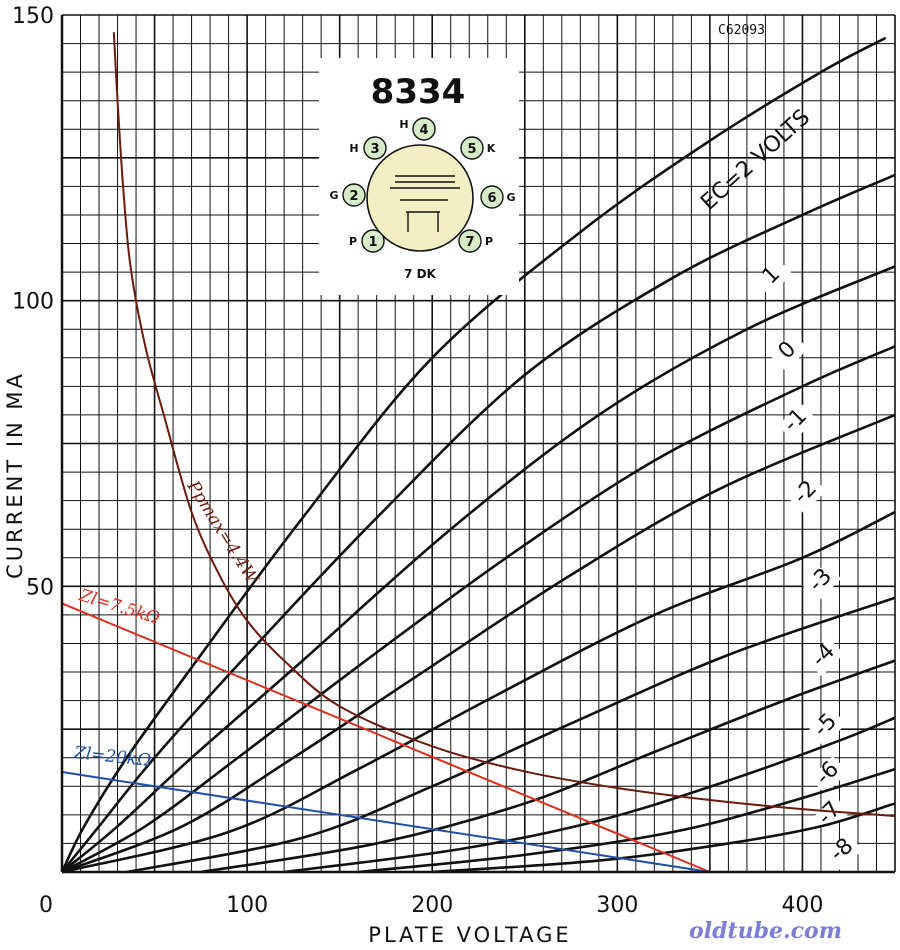 The width and height of the screenshot is (900, 950). I want to click on y-tick-label: 100, so click(33, 302).